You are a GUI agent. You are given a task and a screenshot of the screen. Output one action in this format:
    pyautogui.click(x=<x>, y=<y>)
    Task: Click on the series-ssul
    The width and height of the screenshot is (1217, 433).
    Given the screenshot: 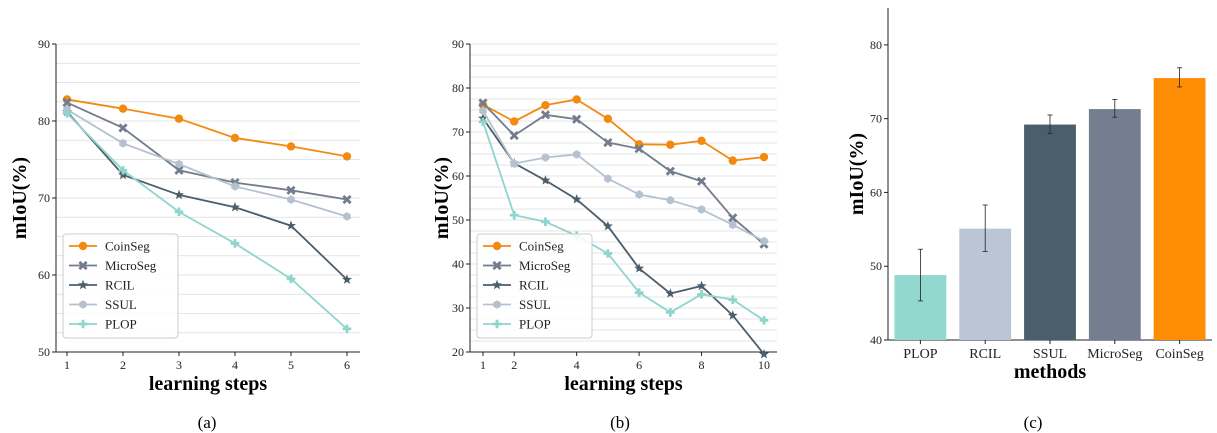 What is the action you would take?
    pyautogui.click(x=623, y=176)
    